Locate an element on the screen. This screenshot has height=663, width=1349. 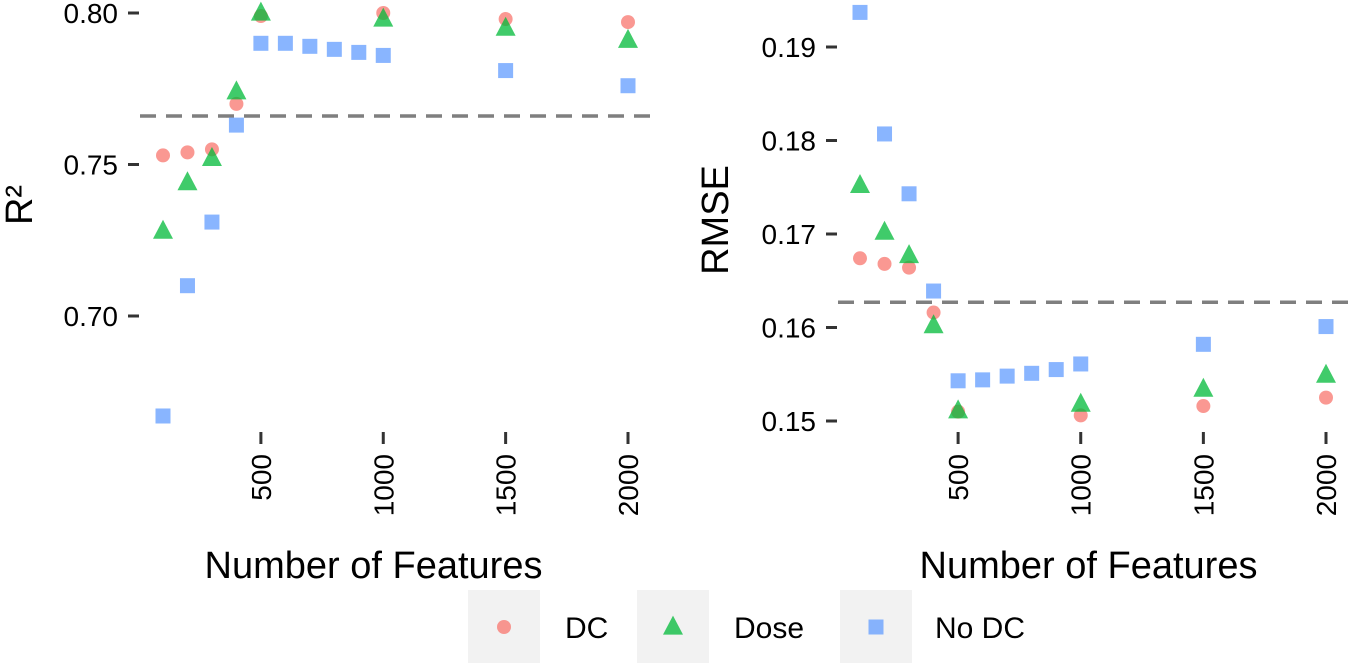
legend-label: Dose is located at coordinates (769, 628).